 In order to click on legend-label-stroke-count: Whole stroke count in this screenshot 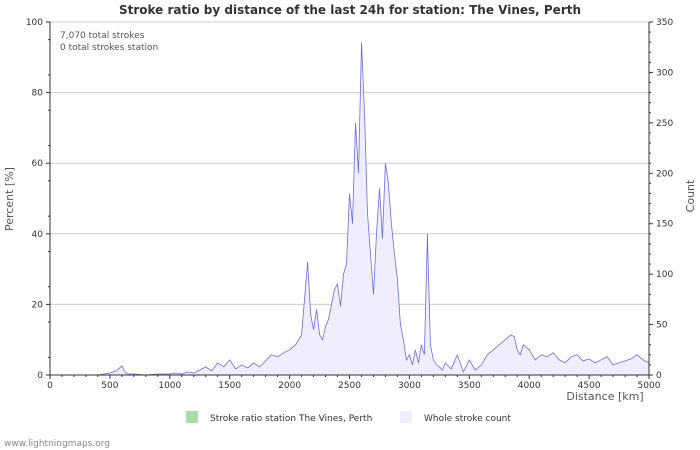, I will do `click(467, 419)`.